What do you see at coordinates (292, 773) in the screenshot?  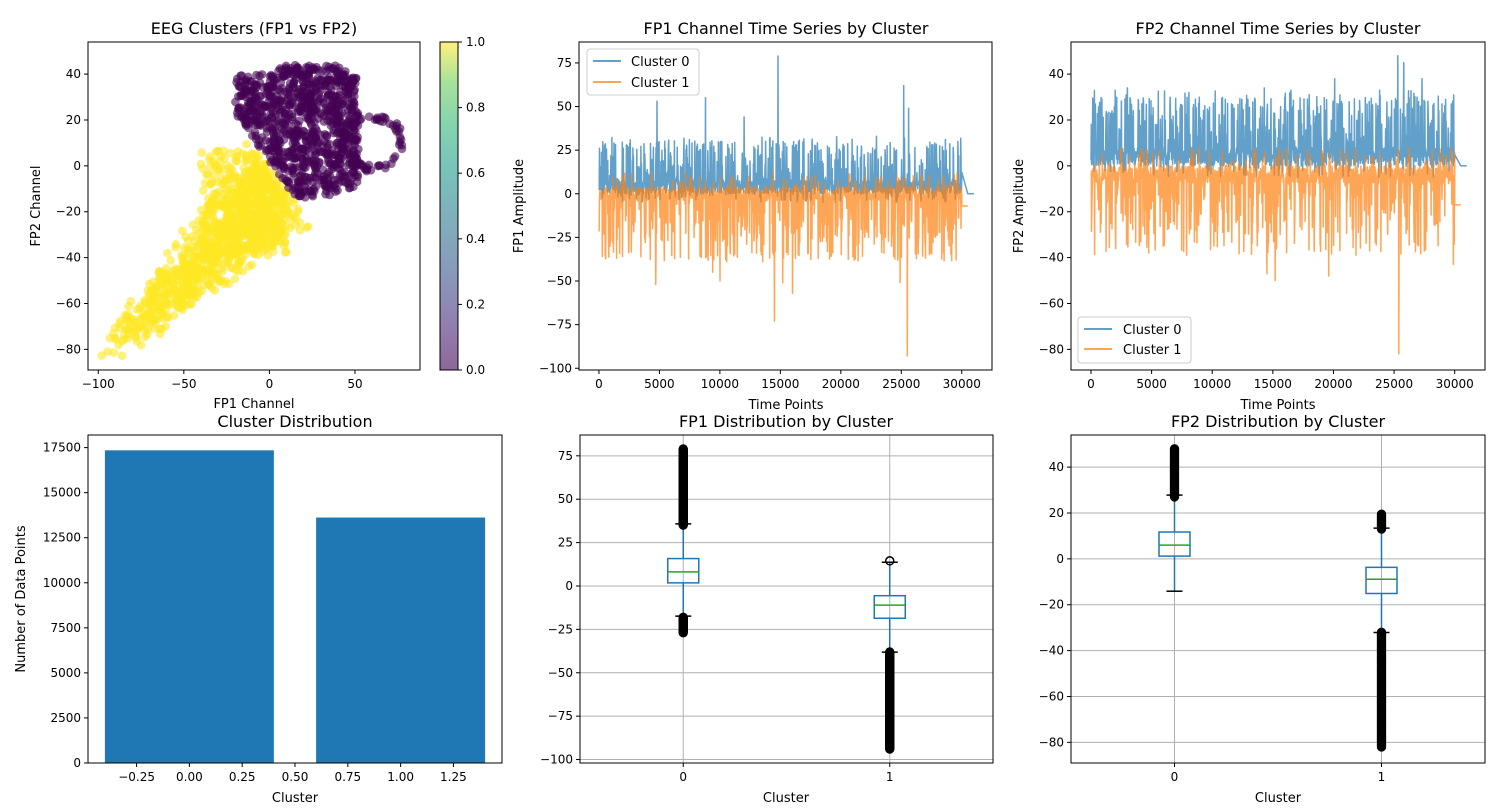 I see `bar-x-ticks: −0.25 0.00 0.25 0.50 0.75 1.00 1.25` at bounding box center [292, 773].